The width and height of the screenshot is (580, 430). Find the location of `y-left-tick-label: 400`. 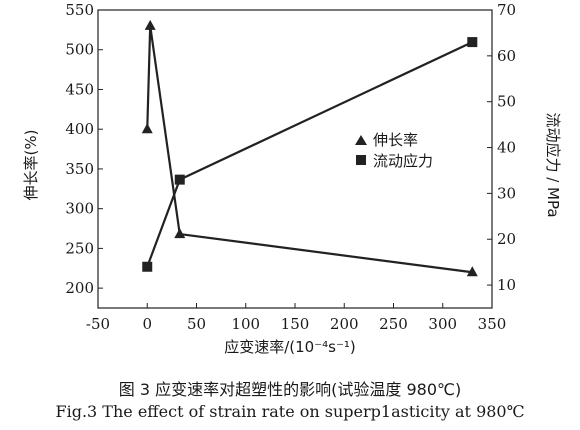

y-left-tick-label: 400 is located at coordinates (79, 129).